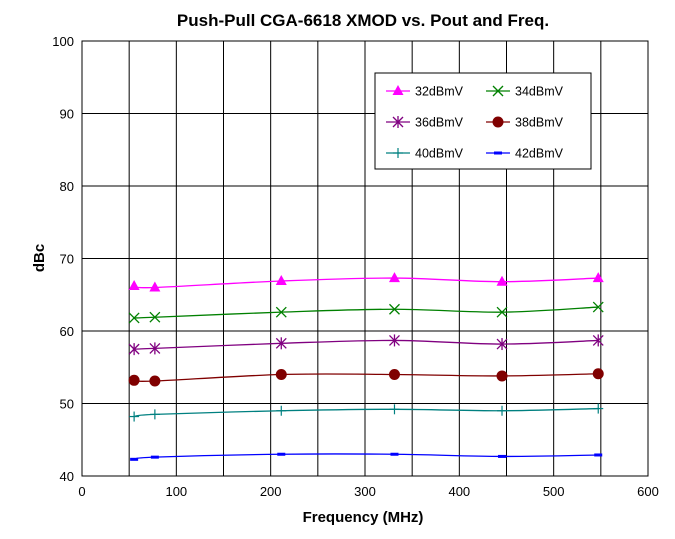 Image resolution: width=675 pixels, height=539 pixels. Describe the element at coordinates (439, 154) in the screenshot. I see `legend-label: 40dBmV` at that location.